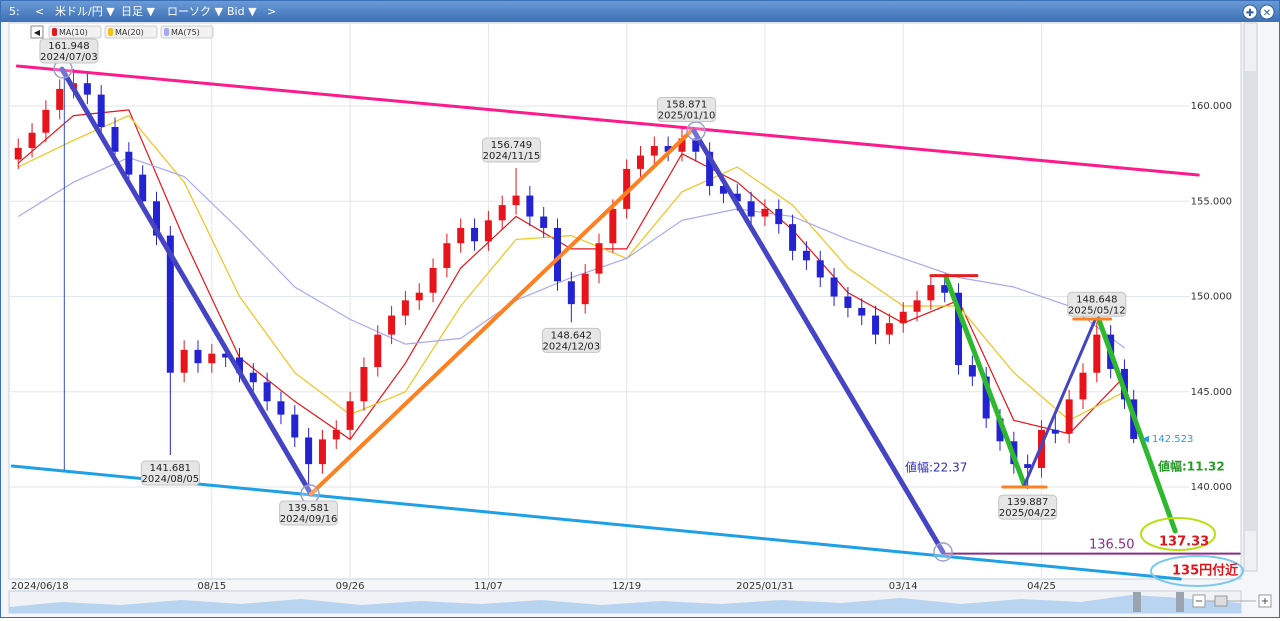  What do you see at coordinates (488, 586) in the screenshot?
I see `x-tick-label: 11/07` at bounding box center [488, 586].